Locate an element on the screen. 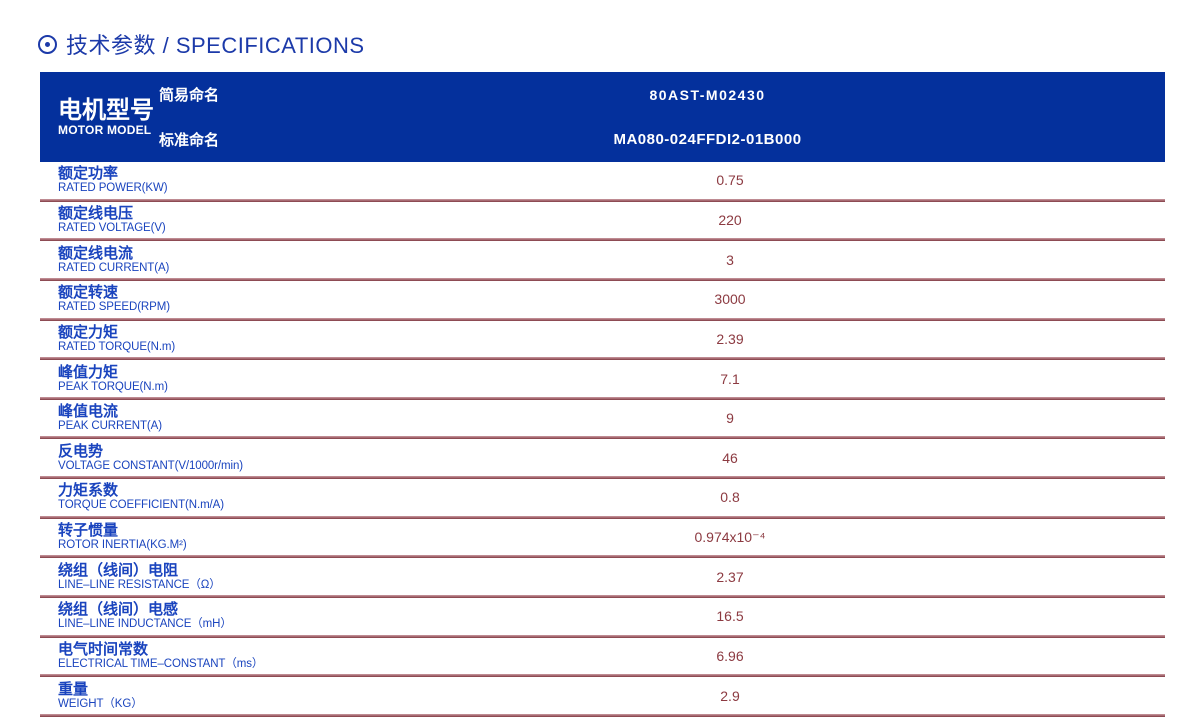 The width and height of the screenshot is (1199, 717). spec-label-en: PEAK CURRENT(A) is located at coordinates (110, 426).